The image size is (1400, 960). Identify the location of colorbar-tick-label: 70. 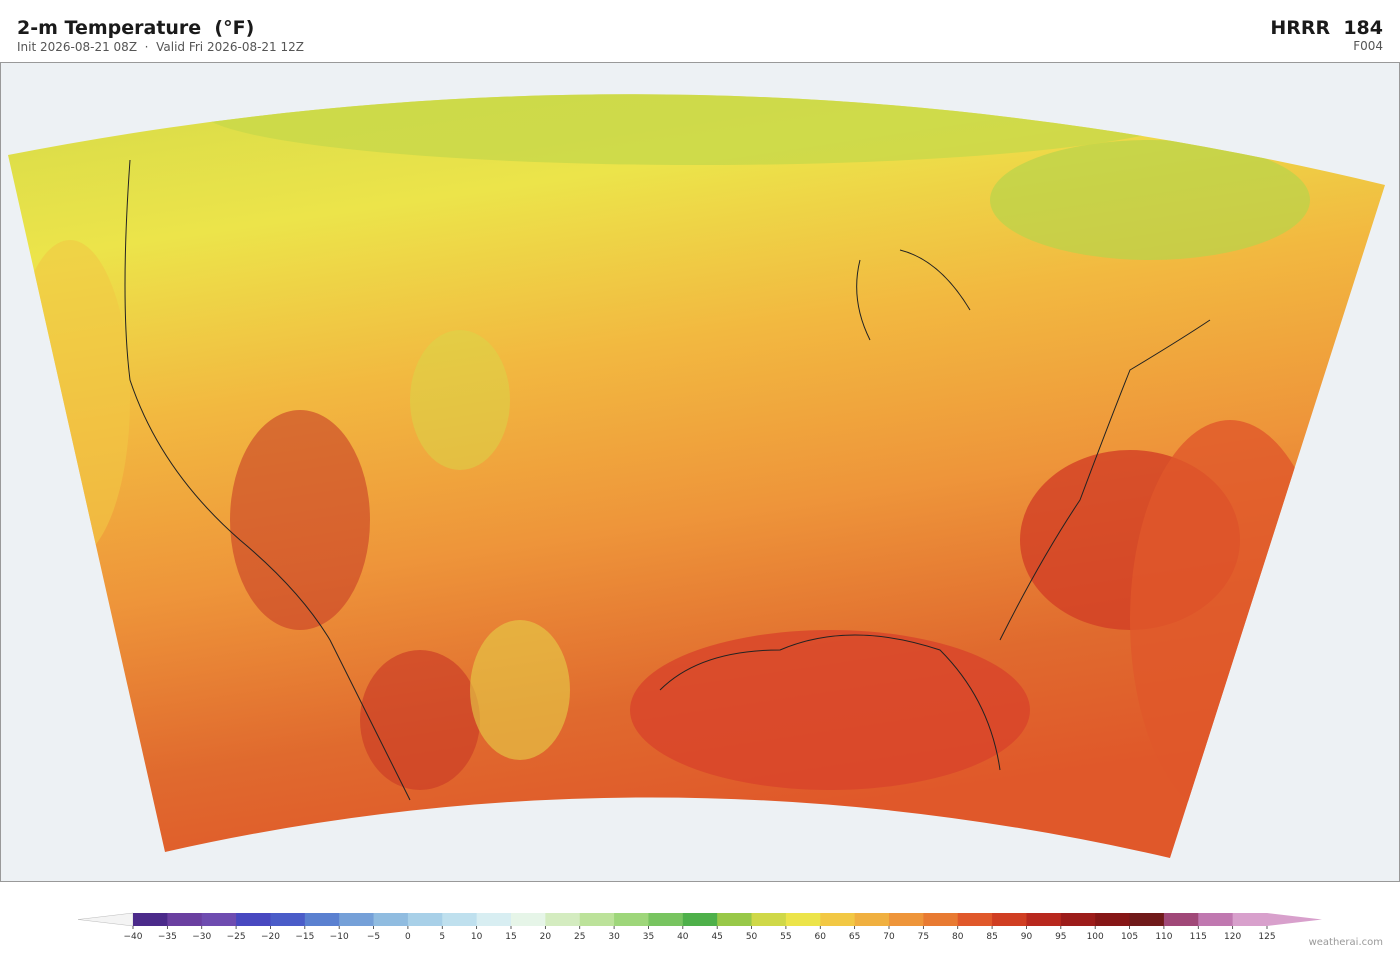
(889, 937).